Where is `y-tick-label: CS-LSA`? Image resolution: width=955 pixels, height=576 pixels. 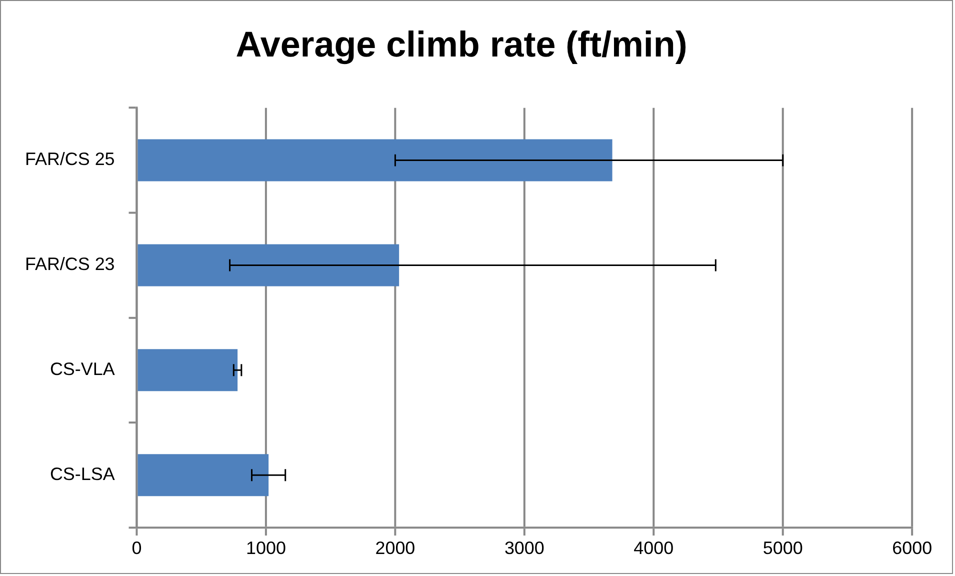
y-tick-label: CS-LSA is located at coordinates (82, 474).